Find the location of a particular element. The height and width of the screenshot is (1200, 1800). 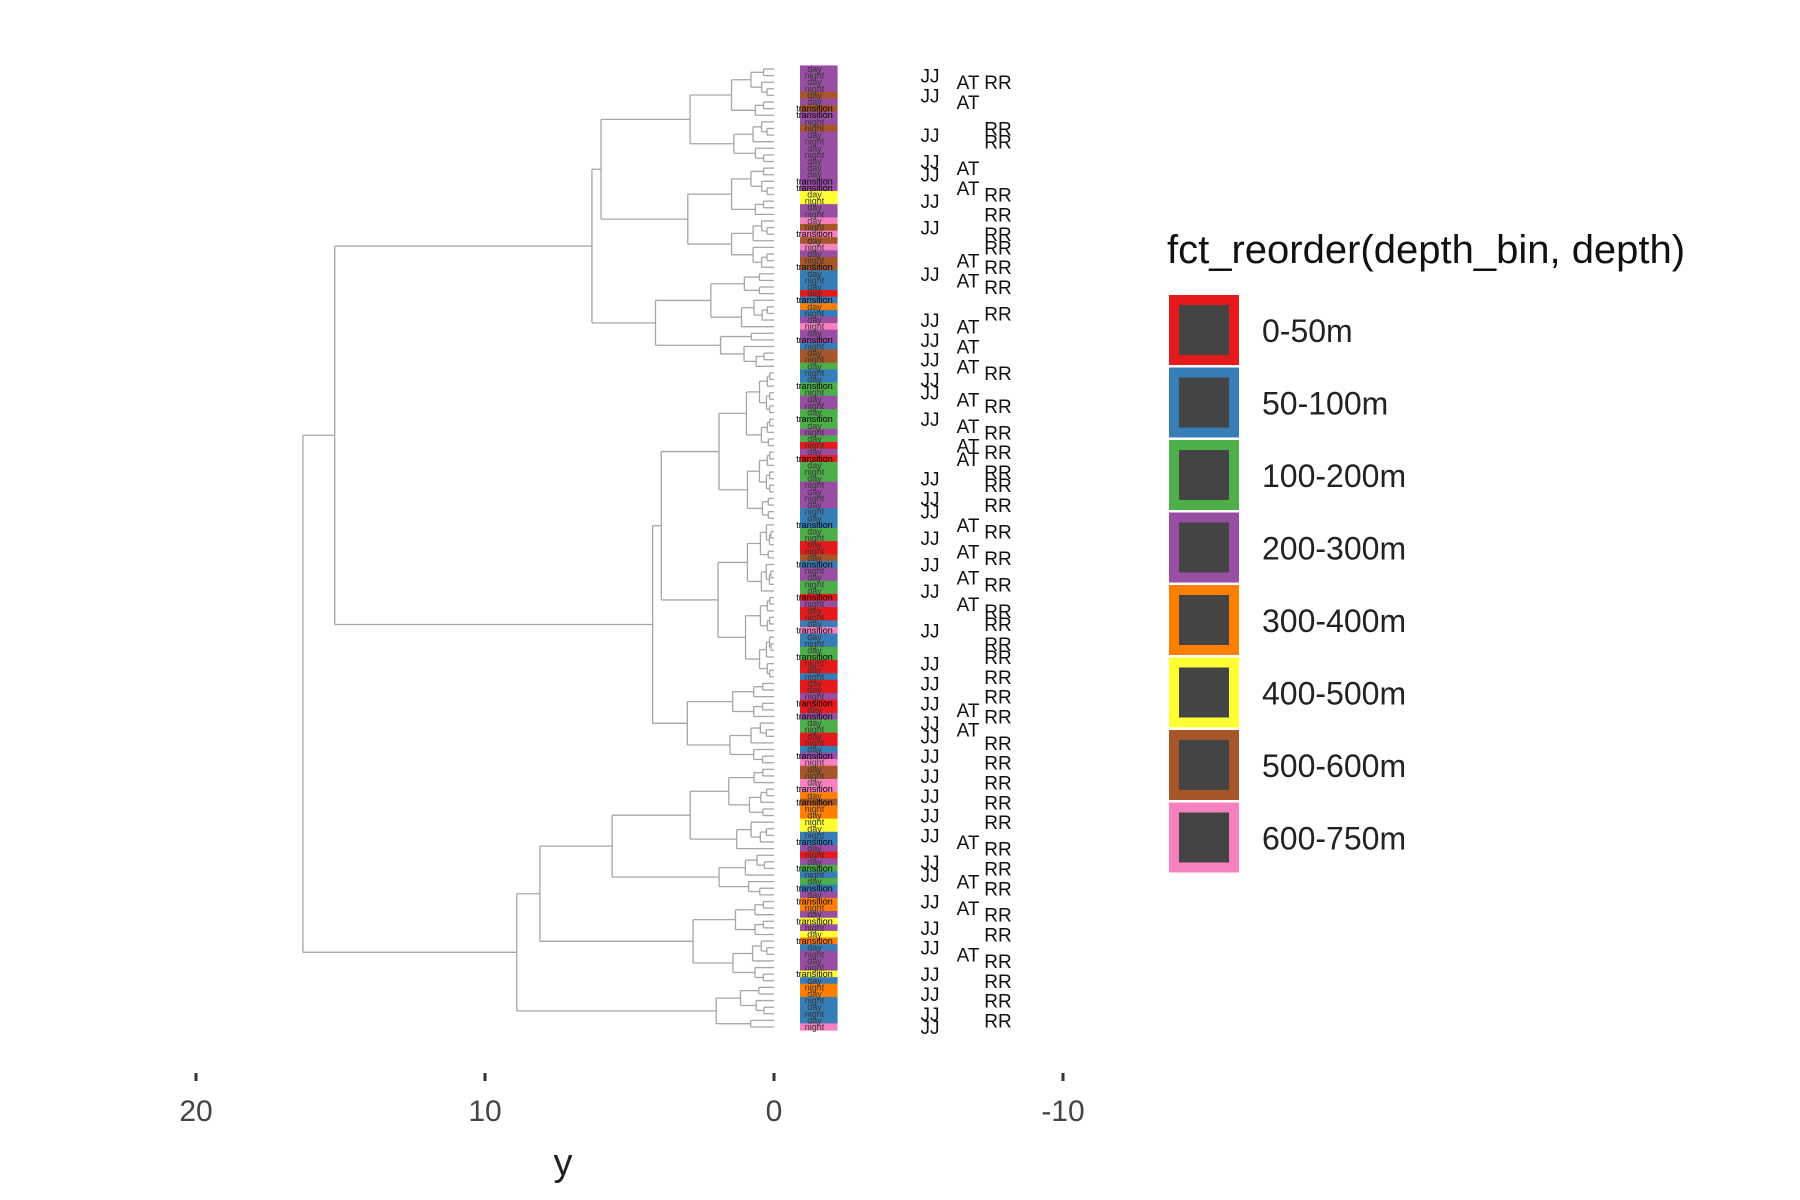

depth-bin-tiles is located at coordinates (819, 548).